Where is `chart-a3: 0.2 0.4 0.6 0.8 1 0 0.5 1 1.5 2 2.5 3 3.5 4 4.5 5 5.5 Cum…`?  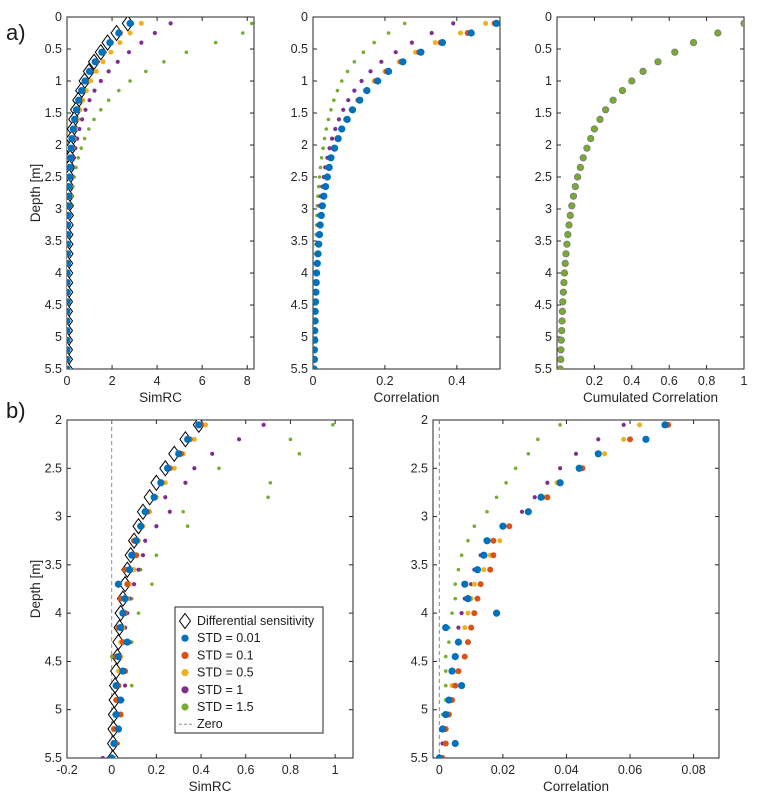
chart-a3: 0.2 0.4 0.6 0.8 1 0 0.5 1 1.5 2 2.5 3 3.5 4 4.5 5 5.5 Cum… is located at coordinates (641, 207).